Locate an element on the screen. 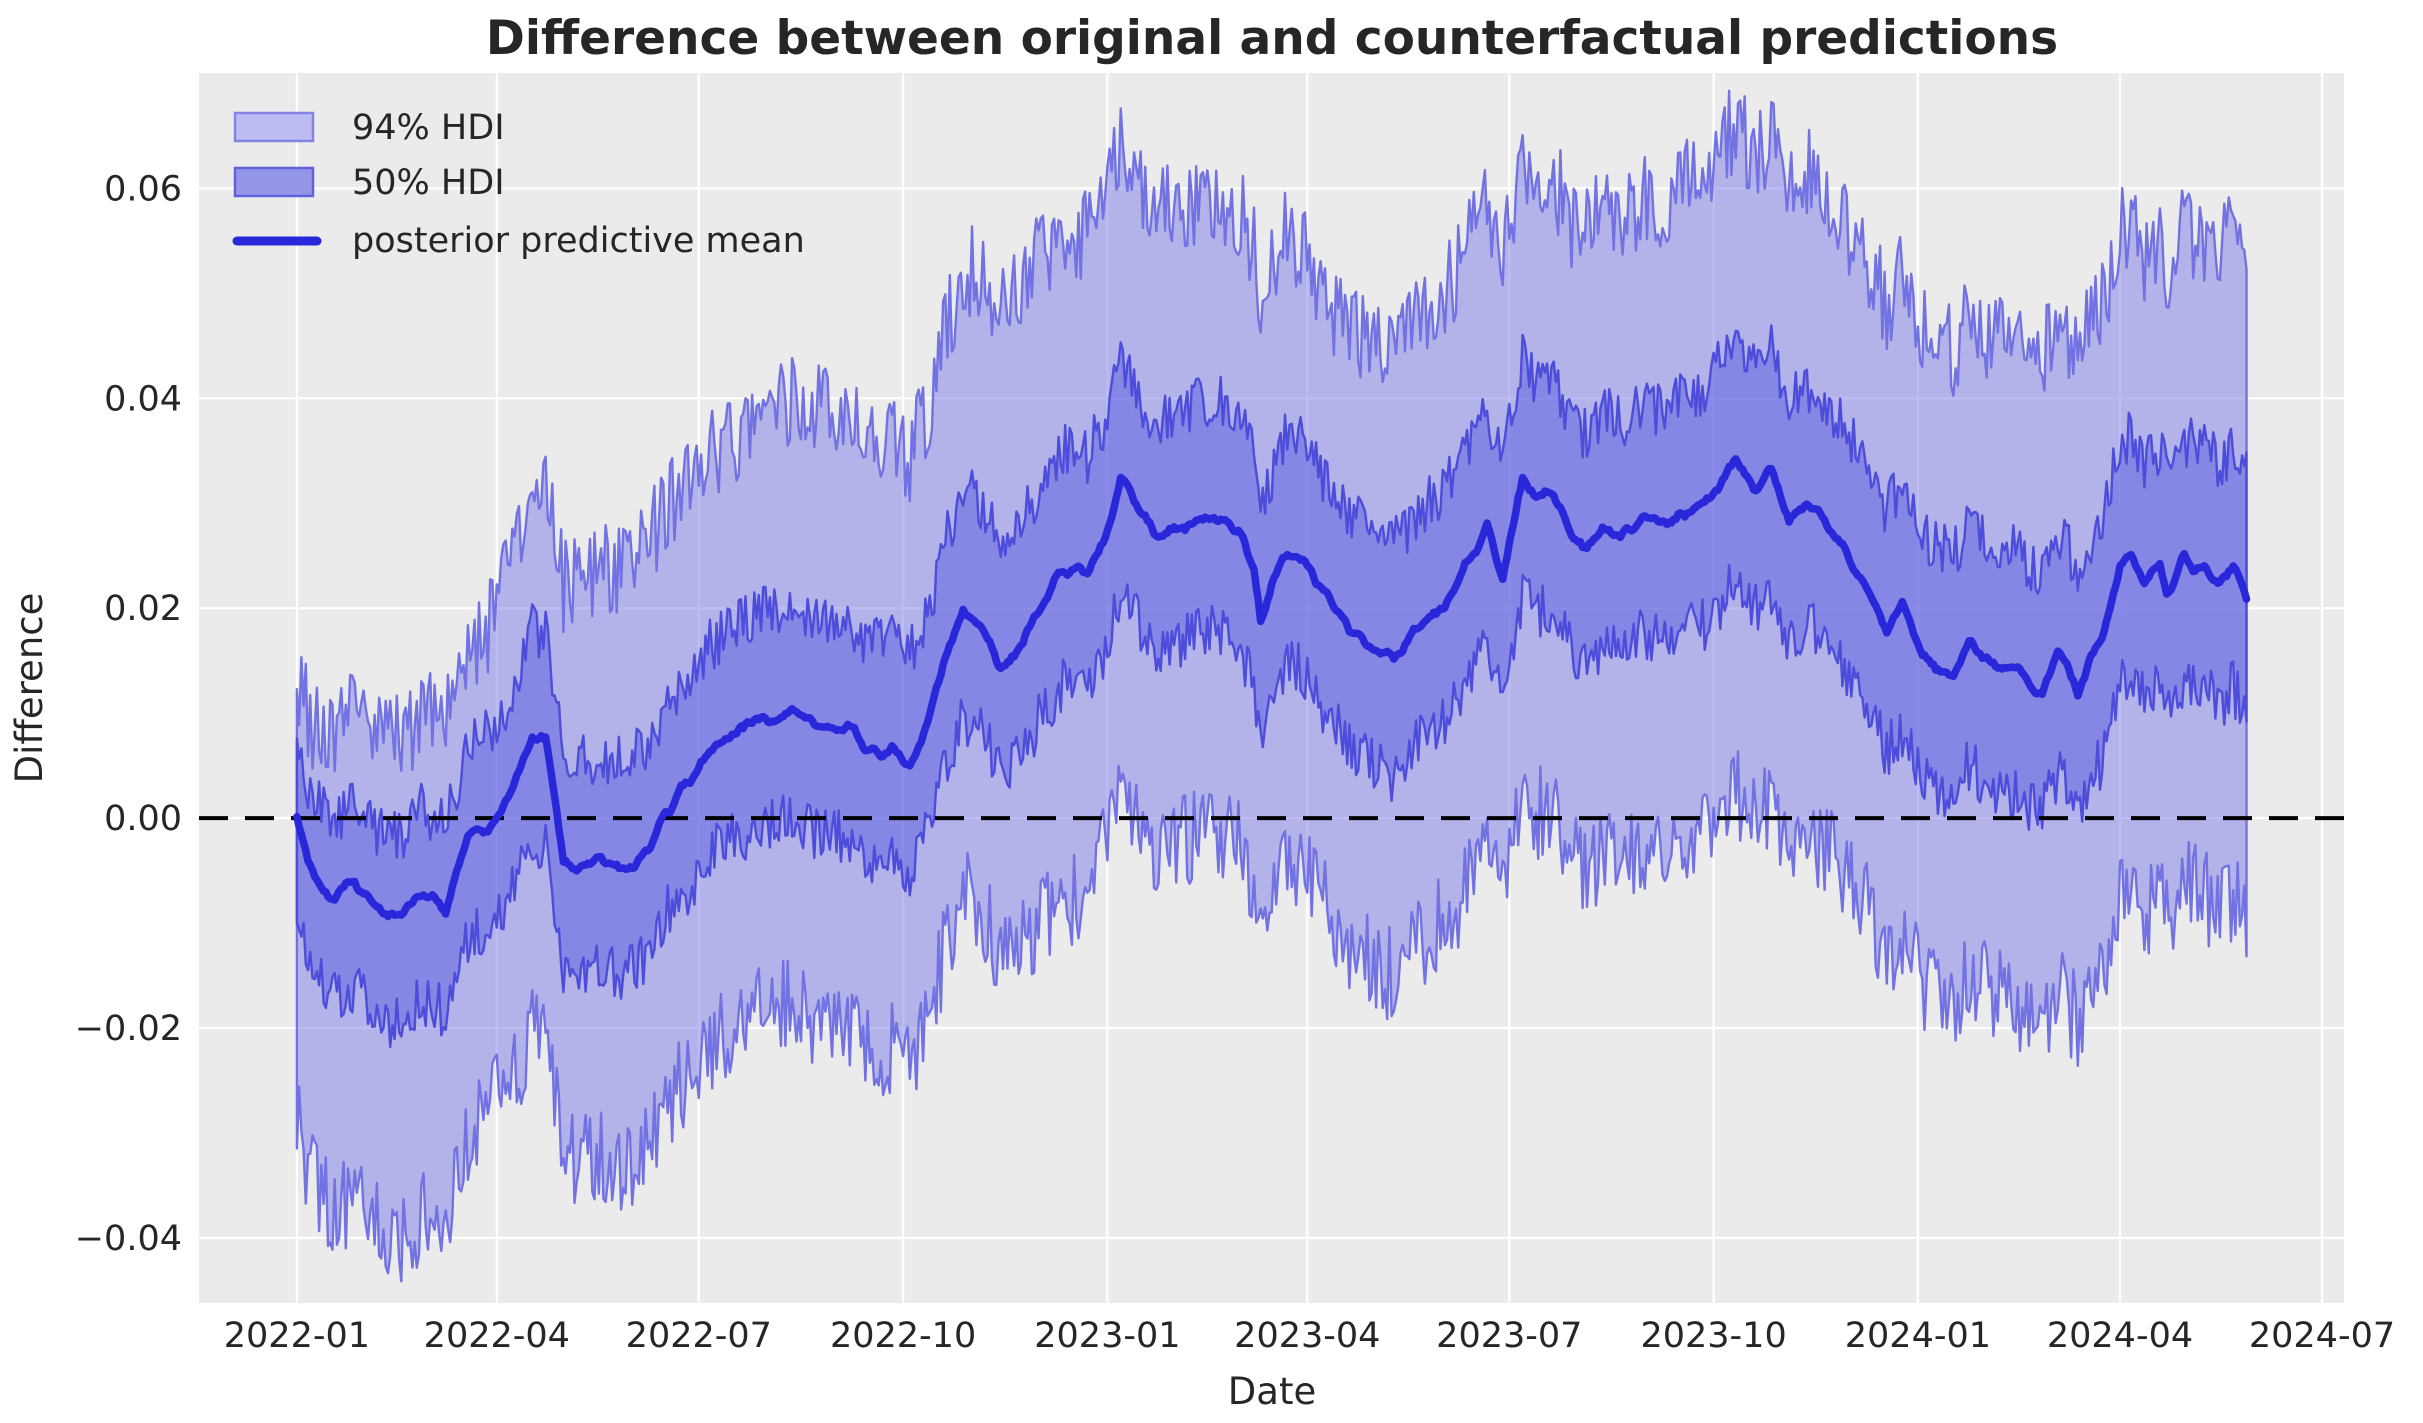 Image resolution: width=2423 pixels, height=1423 pixels. x-axis-label: Date is located at coordinates (1272, 1391).